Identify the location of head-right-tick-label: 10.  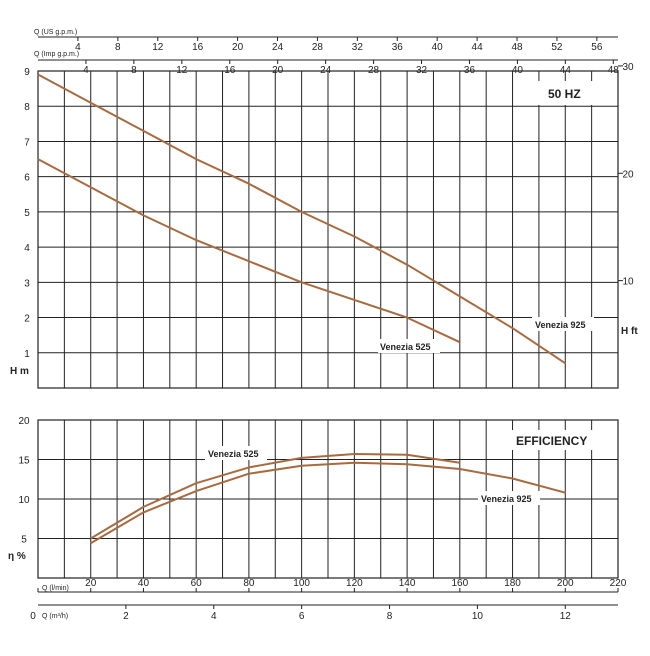
(628, 282).